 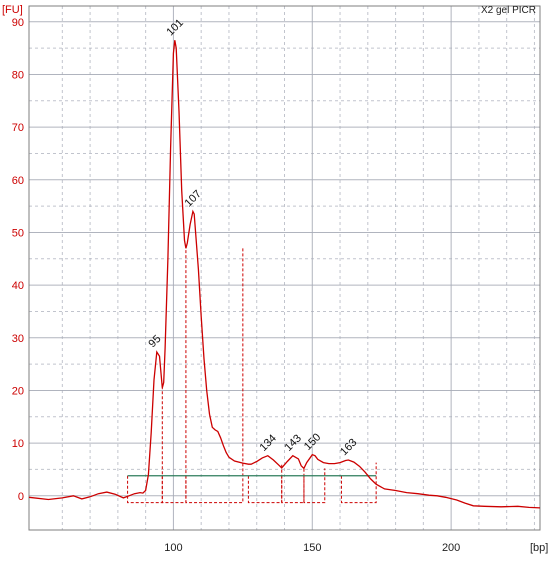 I want to click on y-tick-label: 30, so click(x=18, y=339).